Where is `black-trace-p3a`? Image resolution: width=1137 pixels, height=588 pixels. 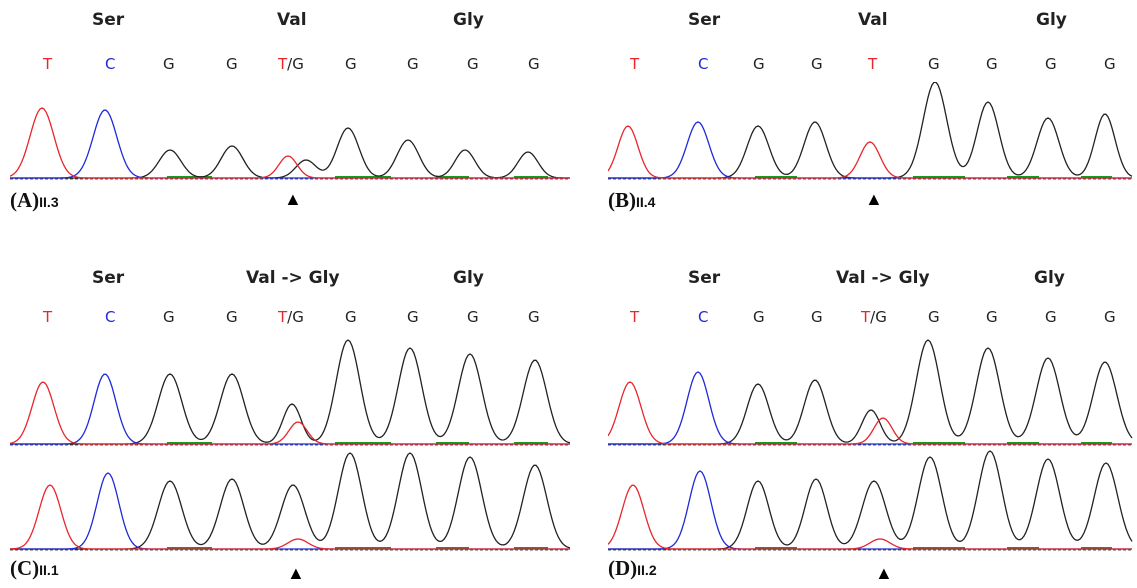 black-trace-p3a is located at coordinates (870, 392).